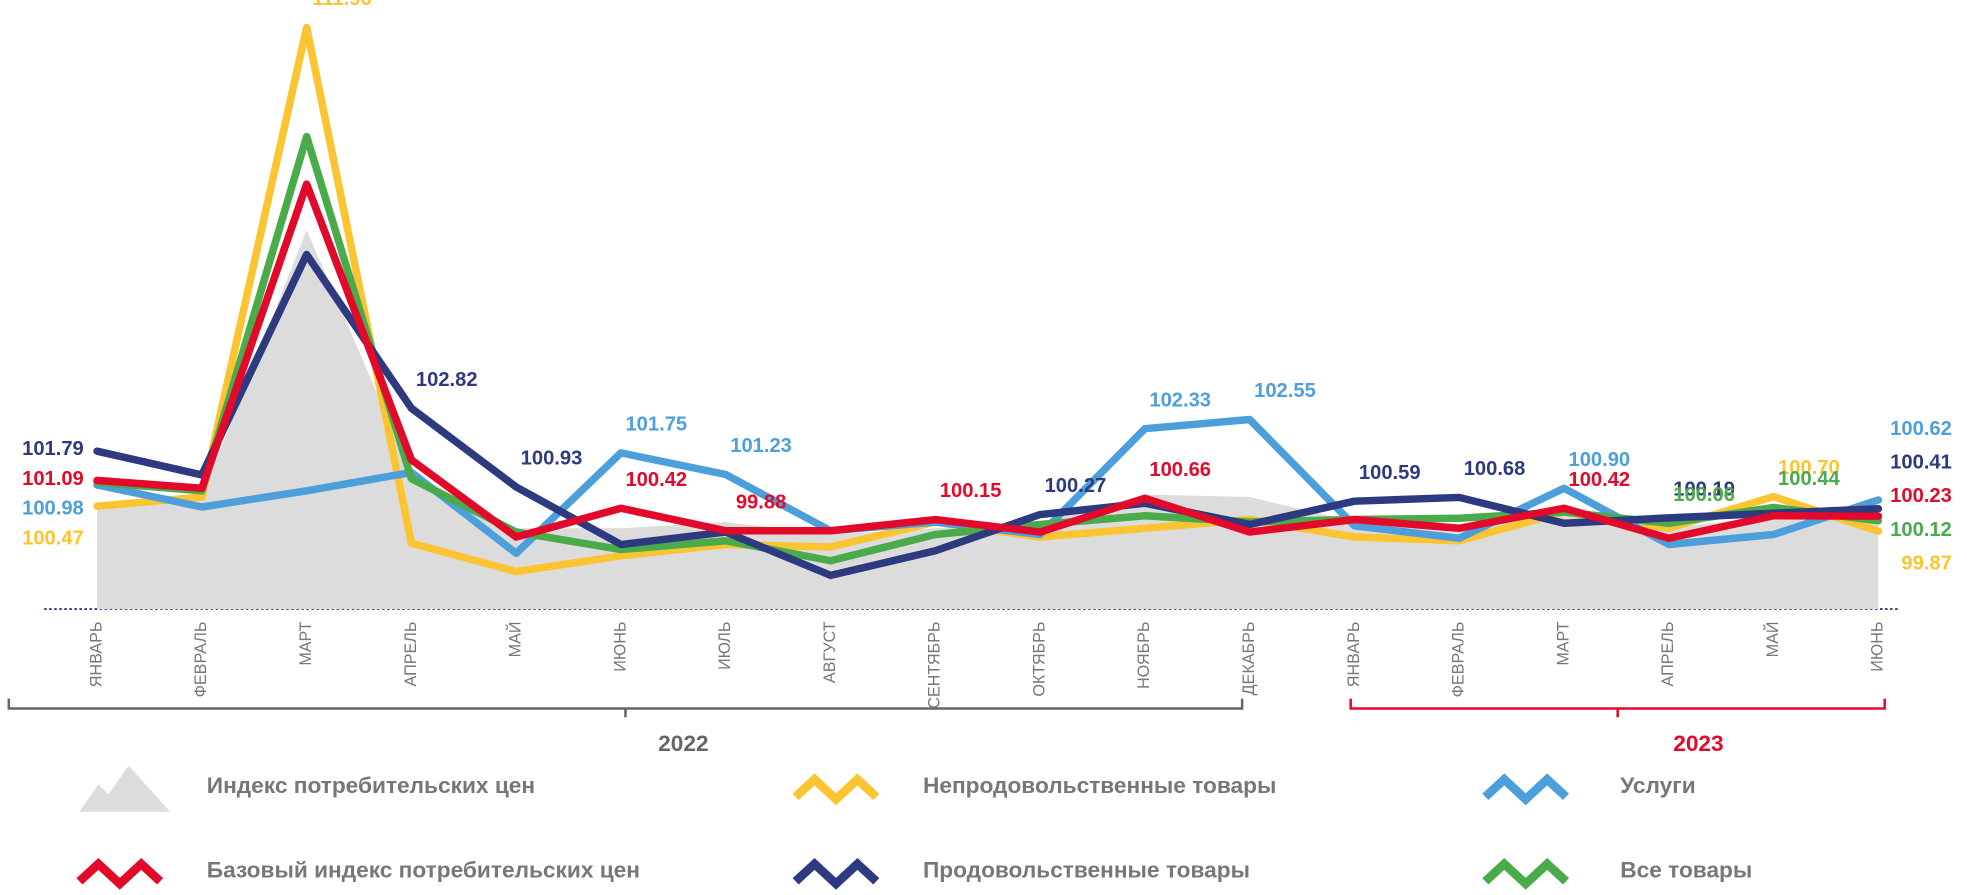 The image size is (1967, 895). Describe the element at coordinates (53, 449) in the screenshot. I see `data-label: 101.79` at that location.